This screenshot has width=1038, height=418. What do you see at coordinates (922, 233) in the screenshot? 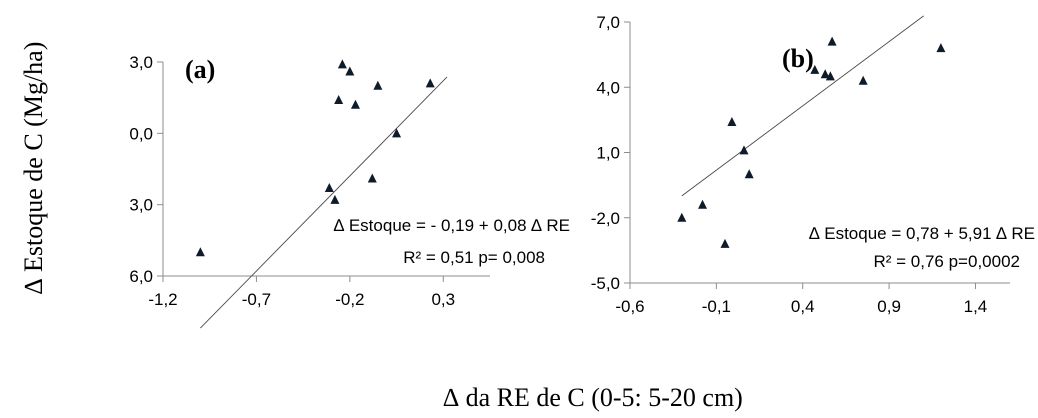
I see `regression-equation: ∆ Estoque = 0,78 + 5,91 ∆ RE` at bounding box center [922, 233].